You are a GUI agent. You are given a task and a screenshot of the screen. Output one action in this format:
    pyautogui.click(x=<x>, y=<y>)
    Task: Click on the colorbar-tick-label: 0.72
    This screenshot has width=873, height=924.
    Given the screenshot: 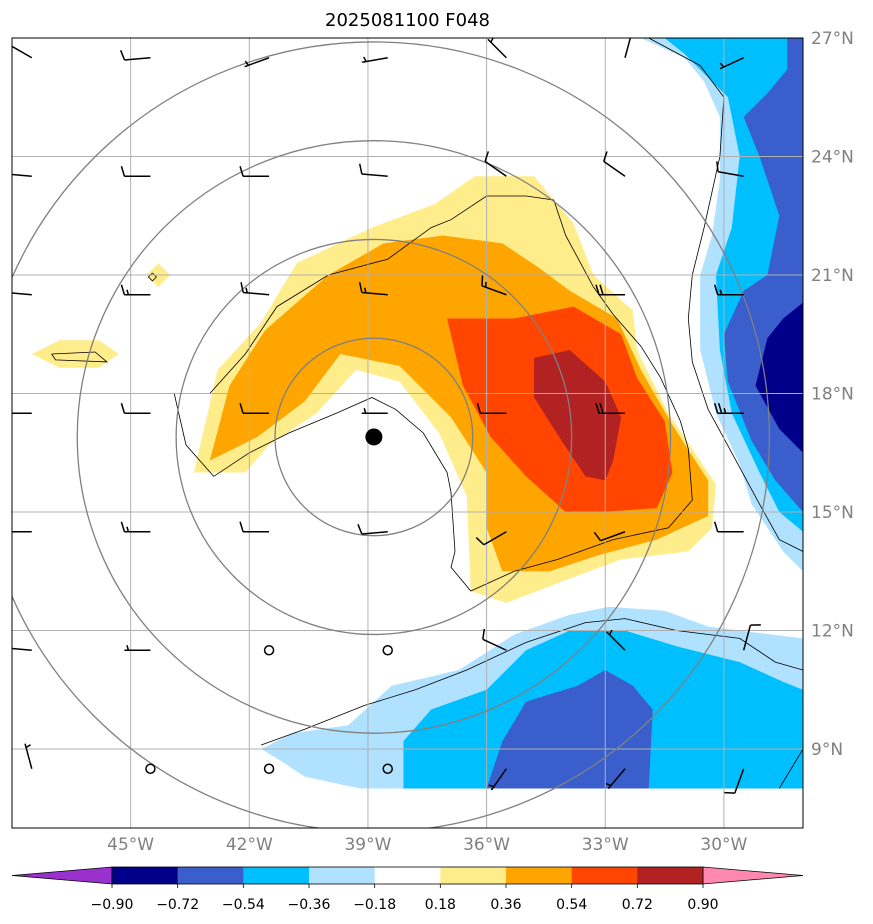 What is the action you would take?
    pyautogui.click(x=637, y=905)
    